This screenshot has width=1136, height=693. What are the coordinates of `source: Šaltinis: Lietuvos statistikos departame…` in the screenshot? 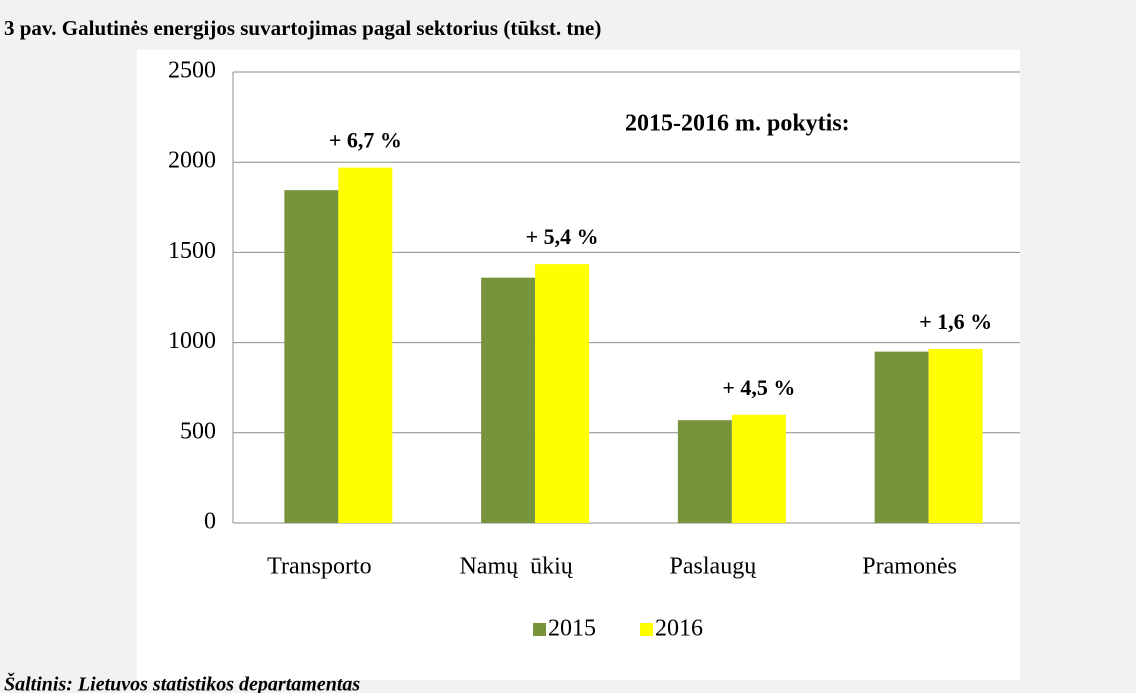 It's located at (182, 682).